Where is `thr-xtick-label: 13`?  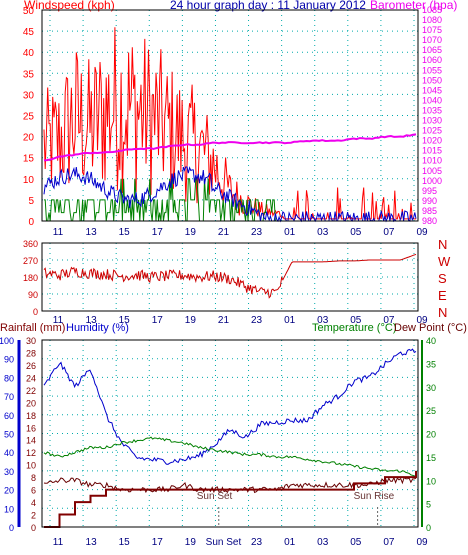
thr-xtick-label: 13 is located at coordinates (92, 542).